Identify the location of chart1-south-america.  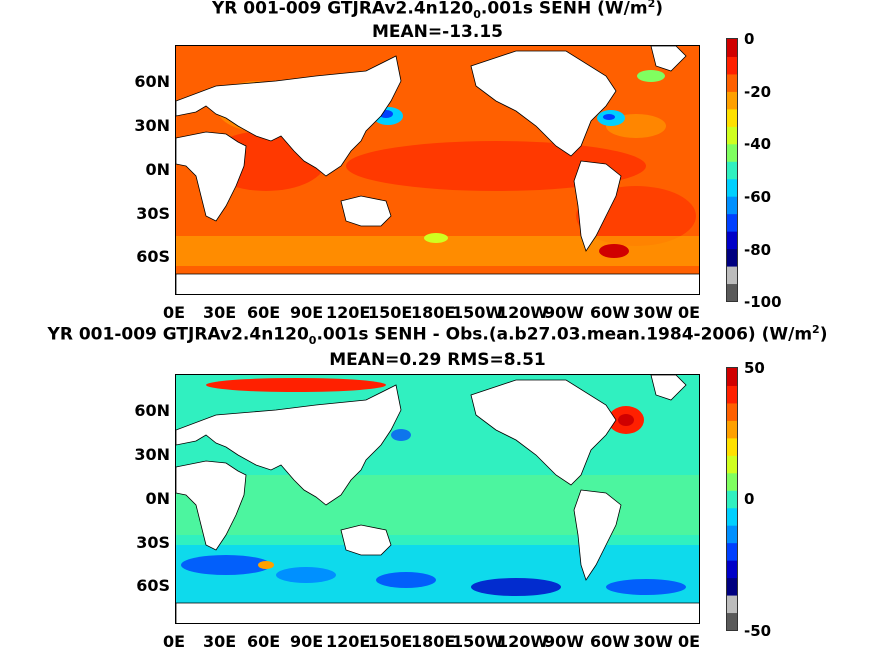
(597, 206).